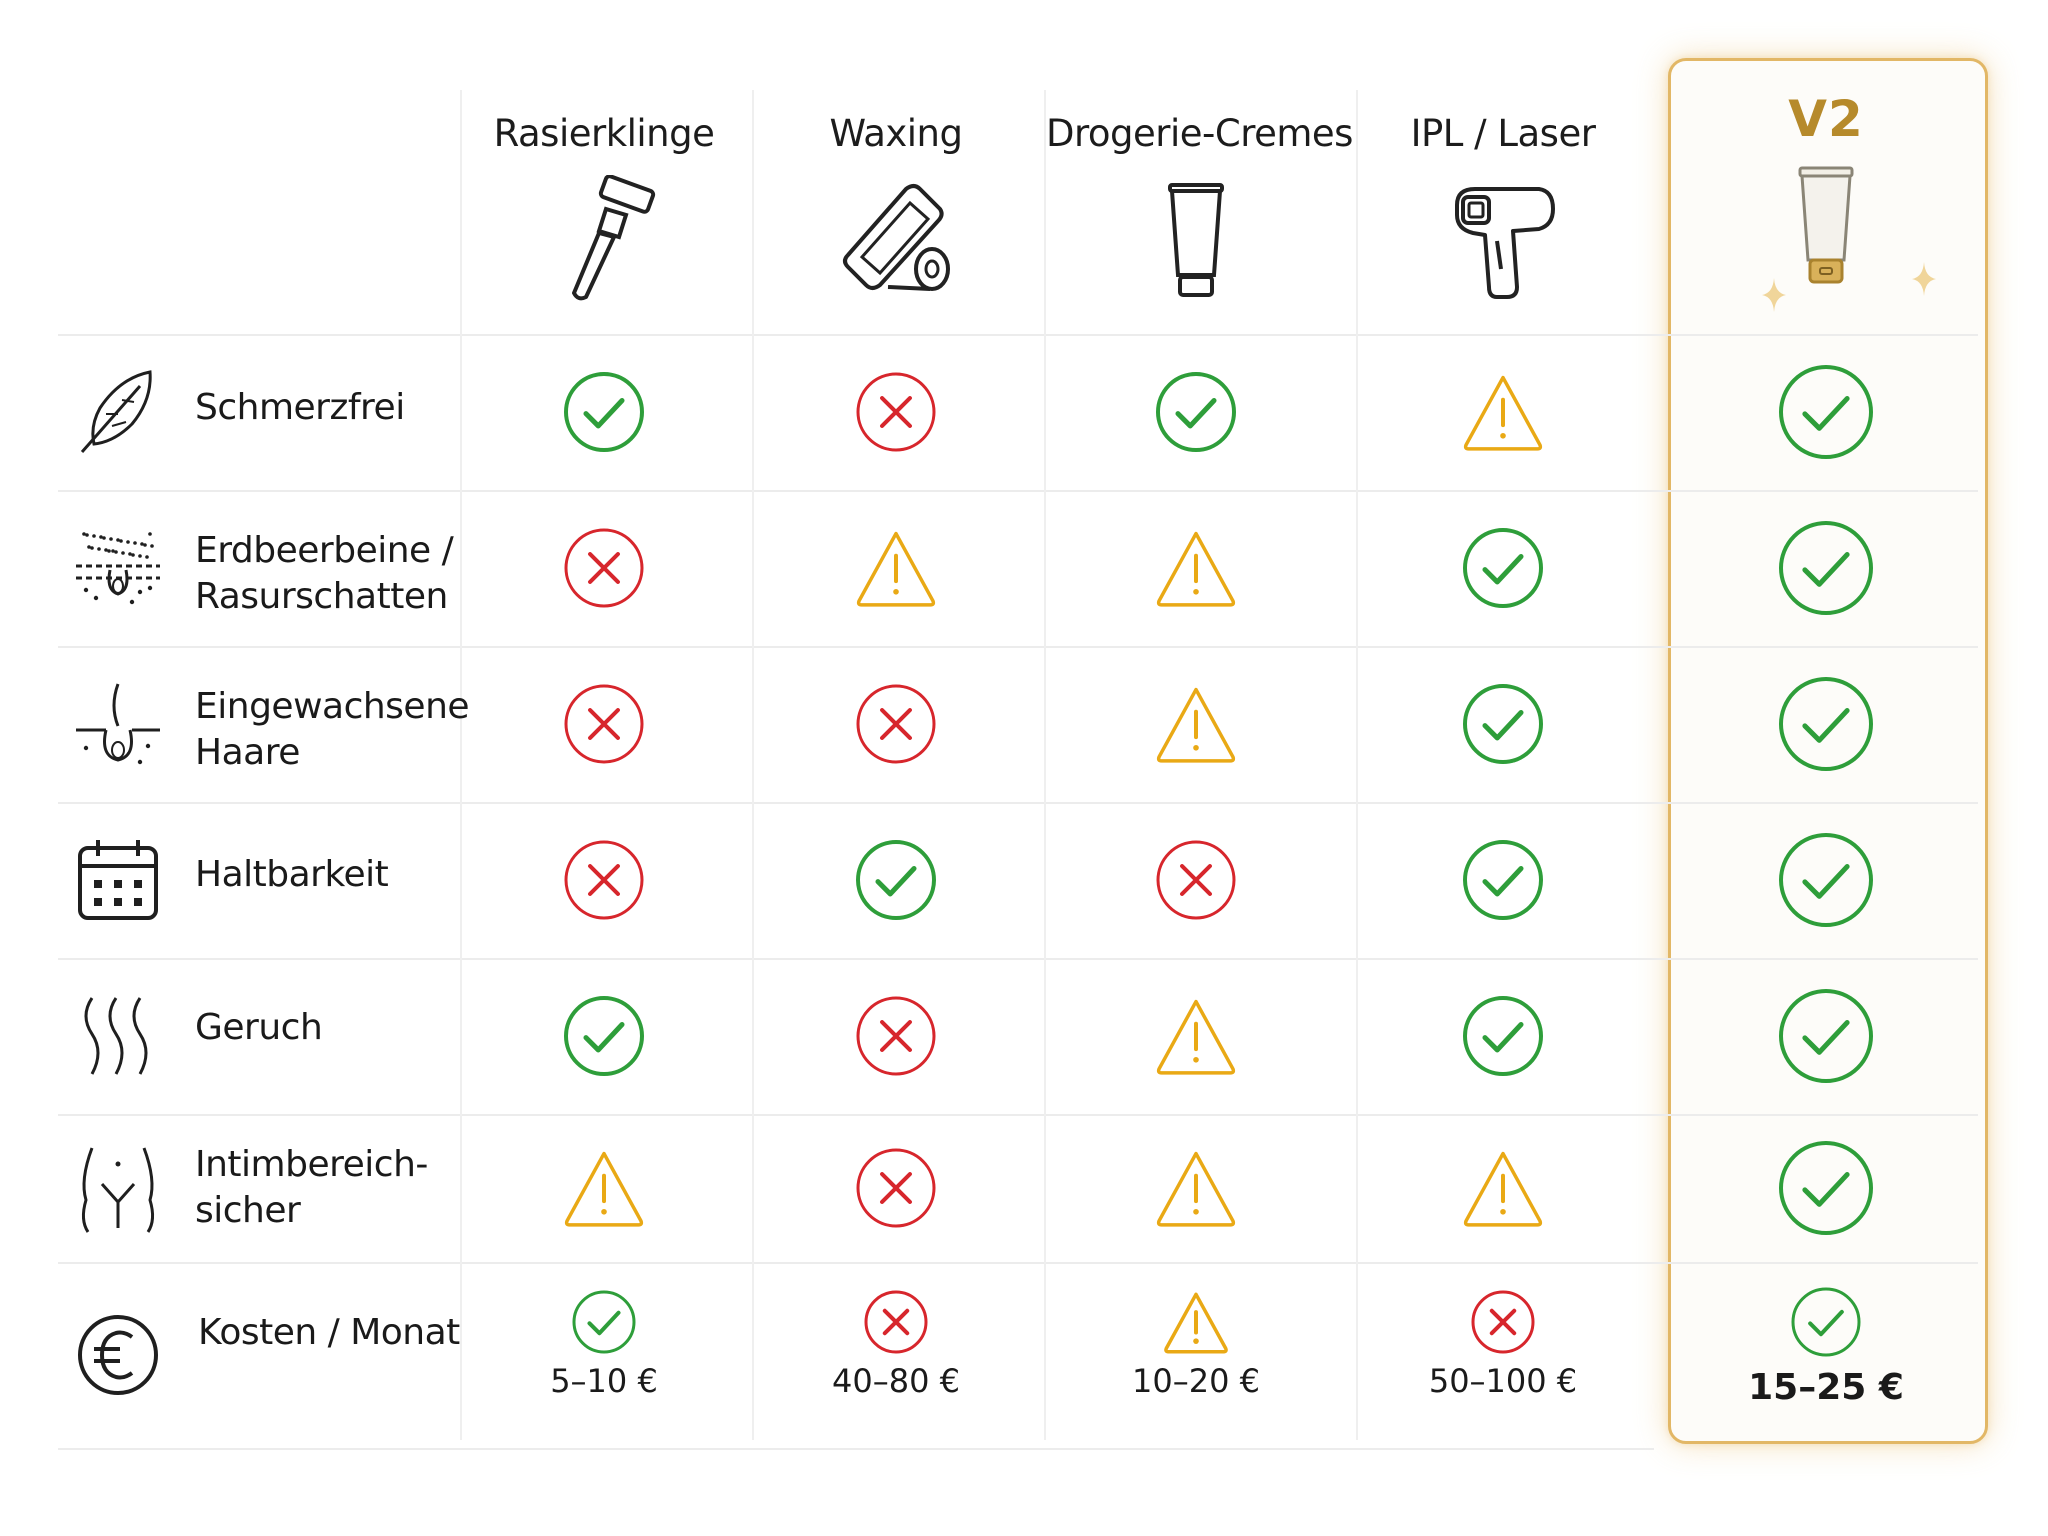 The width and height of the screenshot is (2048, 1536). I want to click on status-warn-r4-c2, so click(1196, 1038).